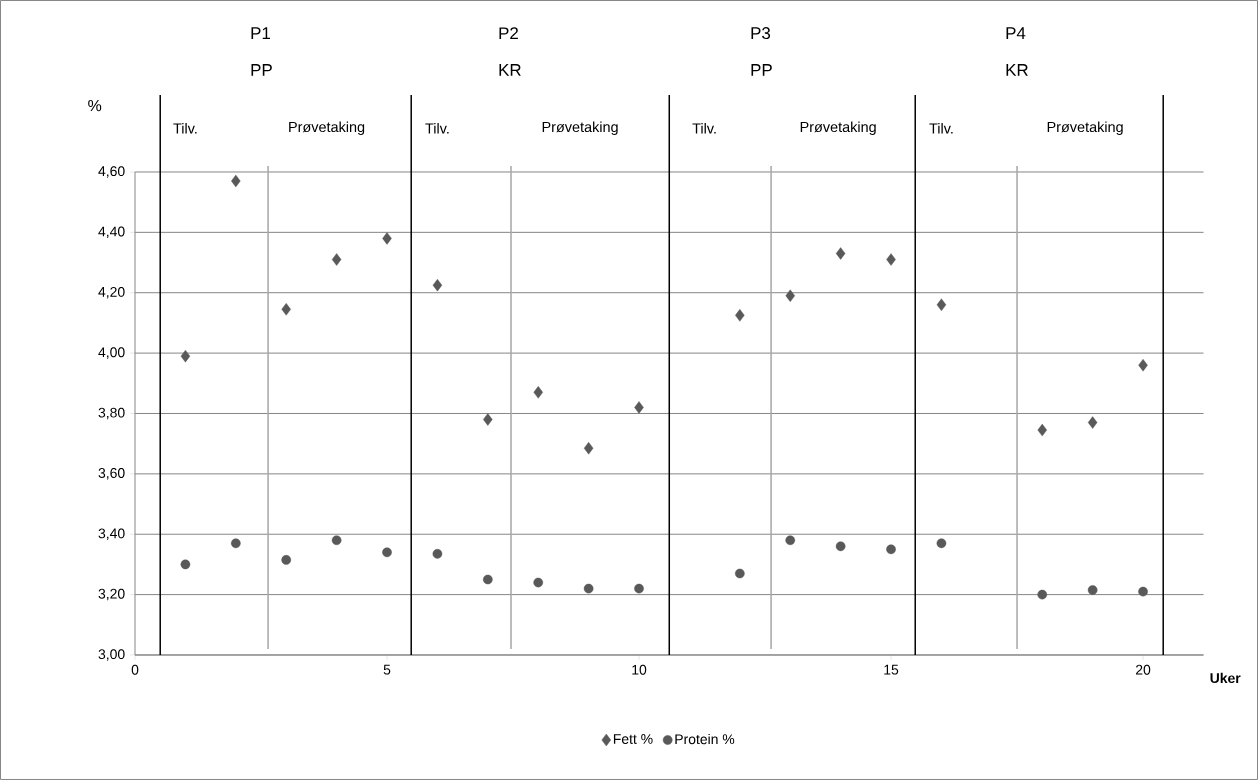 The width and height of the screenshot is (1258, 780). Describe the element at coordinates (1016, 33) in the screenshot. I see `text: P4` at that location.